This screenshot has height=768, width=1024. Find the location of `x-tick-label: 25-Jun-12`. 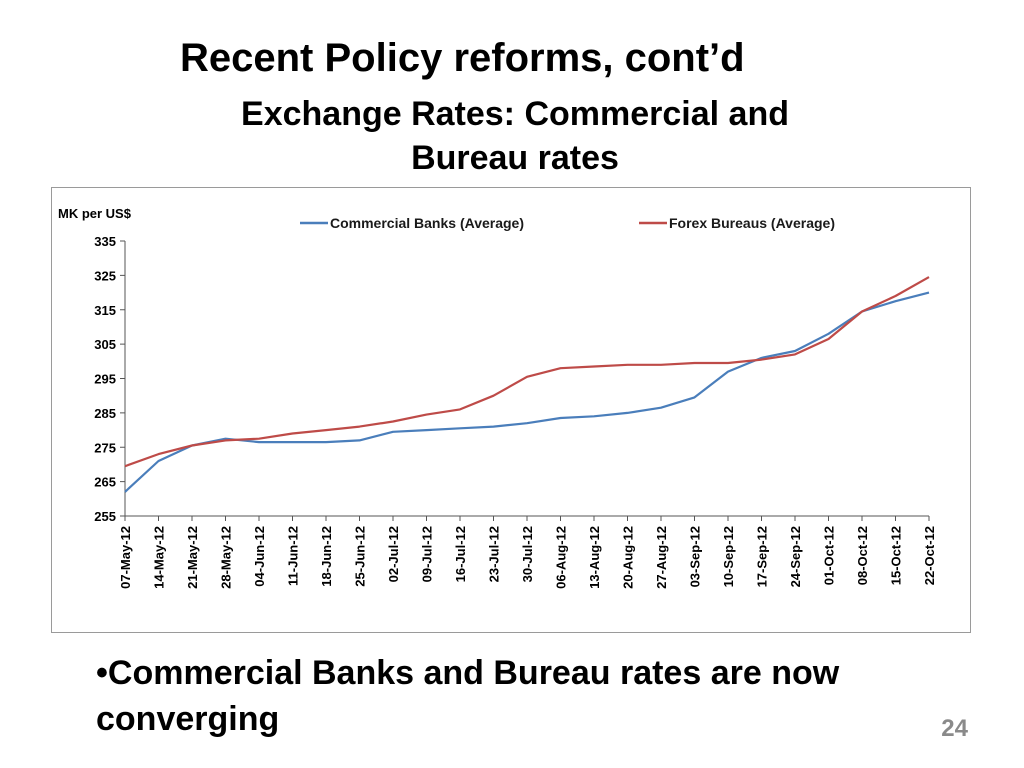

x-tick-label: 25-Jun-12 is located at coordinates (360, 556).